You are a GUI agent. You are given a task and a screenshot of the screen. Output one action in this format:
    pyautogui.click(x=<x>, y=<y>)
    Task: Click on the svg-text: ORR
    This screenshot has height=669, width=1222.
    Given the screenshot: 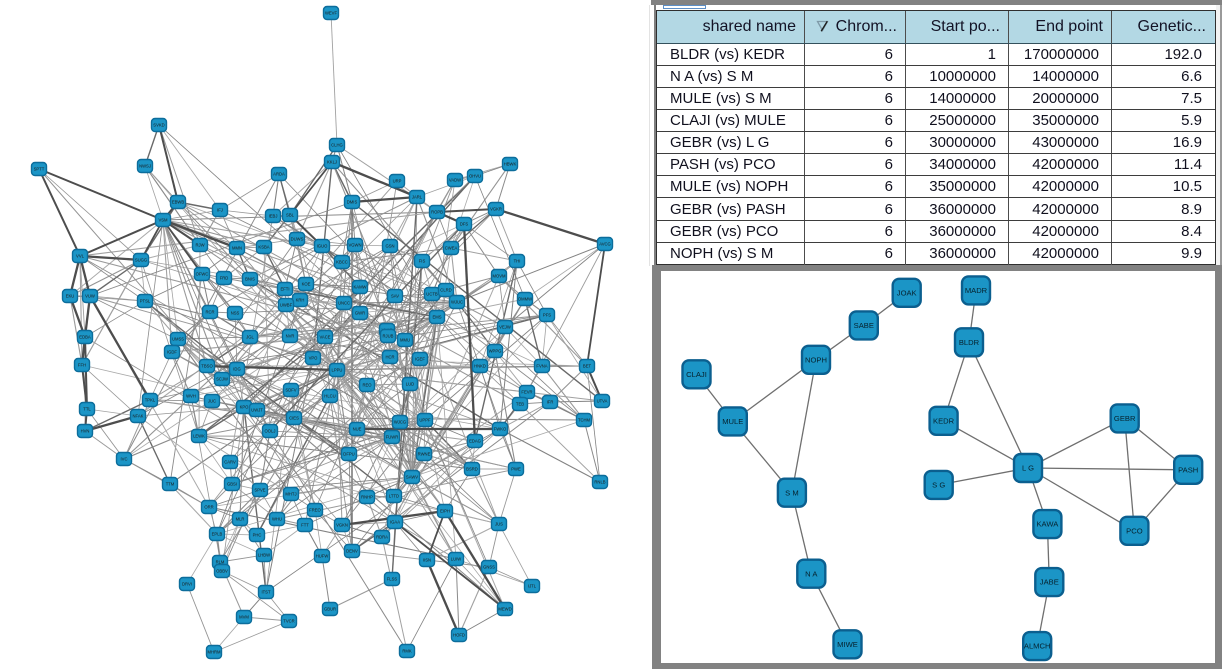 What is the action you would take?
    pyautogui.click(x=208, y=507)
    